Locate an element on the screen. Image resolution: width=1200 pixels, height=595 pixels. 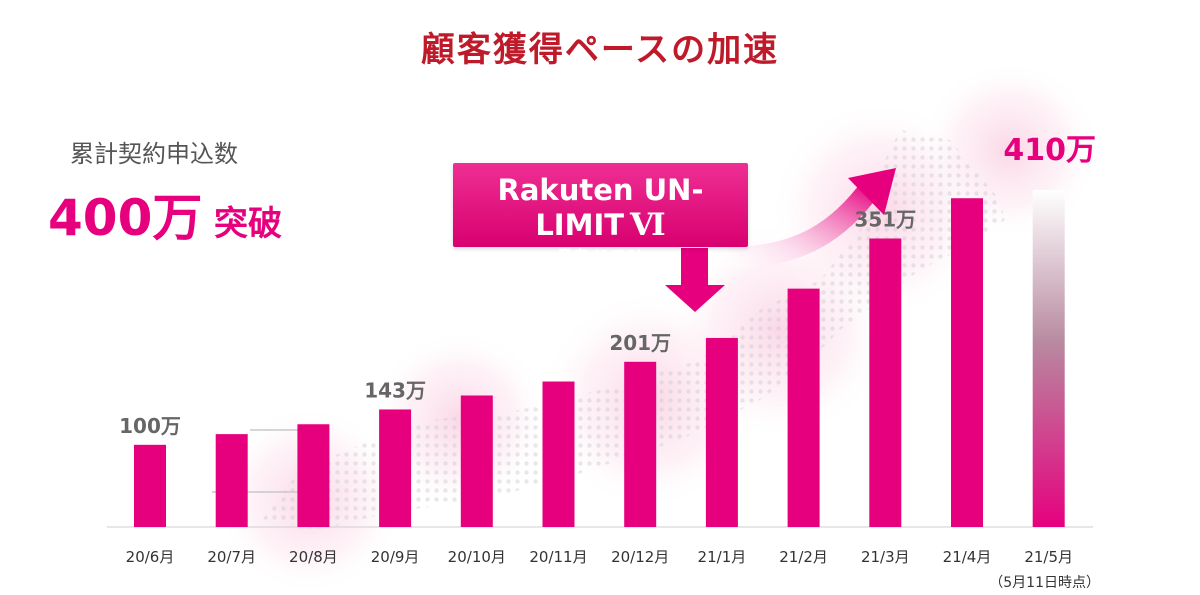
x-tick-label: 20/10月 is located at coordinates (477, 557).